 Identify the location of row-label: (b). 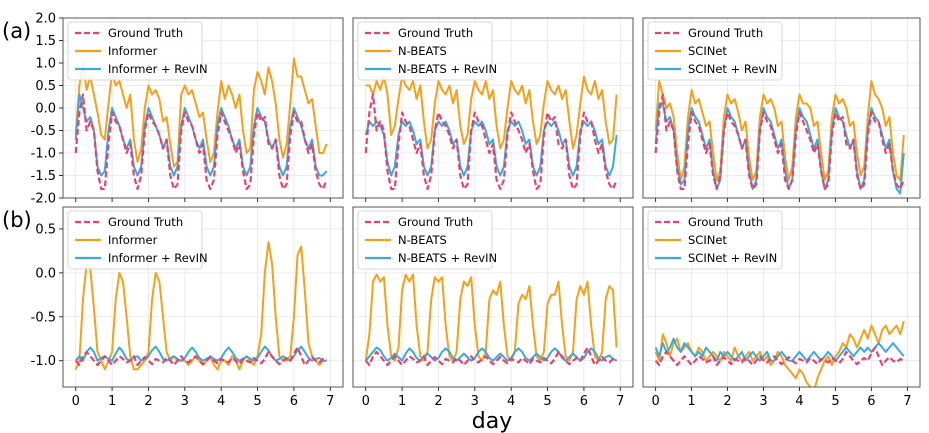
(17, 220).